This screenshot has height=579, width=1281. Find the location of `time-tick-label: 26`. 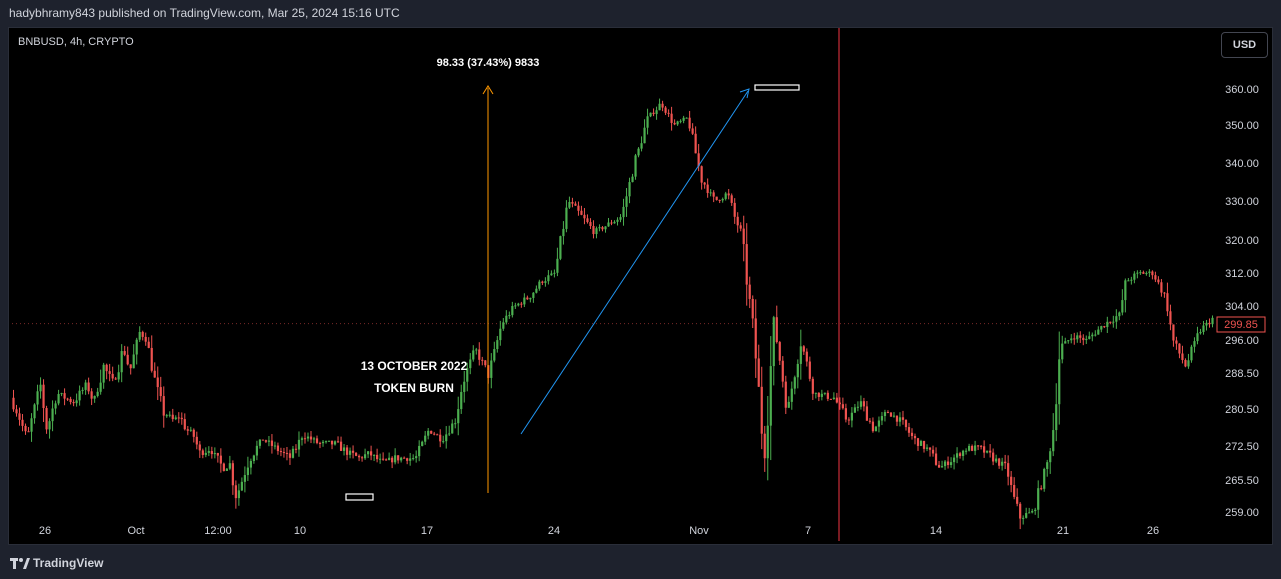

time-tick-label: 26 is located at coordinates (1153, 531).